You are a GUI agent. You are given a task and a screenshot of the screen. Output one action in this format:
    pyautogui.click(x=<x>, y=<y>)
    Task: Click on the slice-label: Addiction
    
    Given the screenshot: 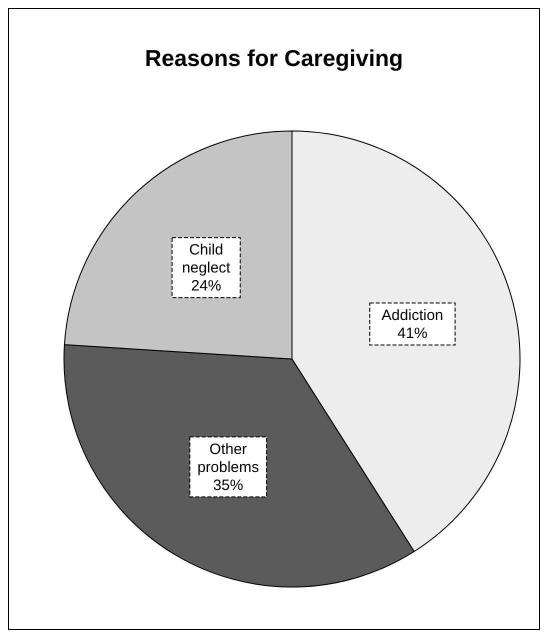 What is the action you would take?
    pyautogui.click(x=413, y=315)
    